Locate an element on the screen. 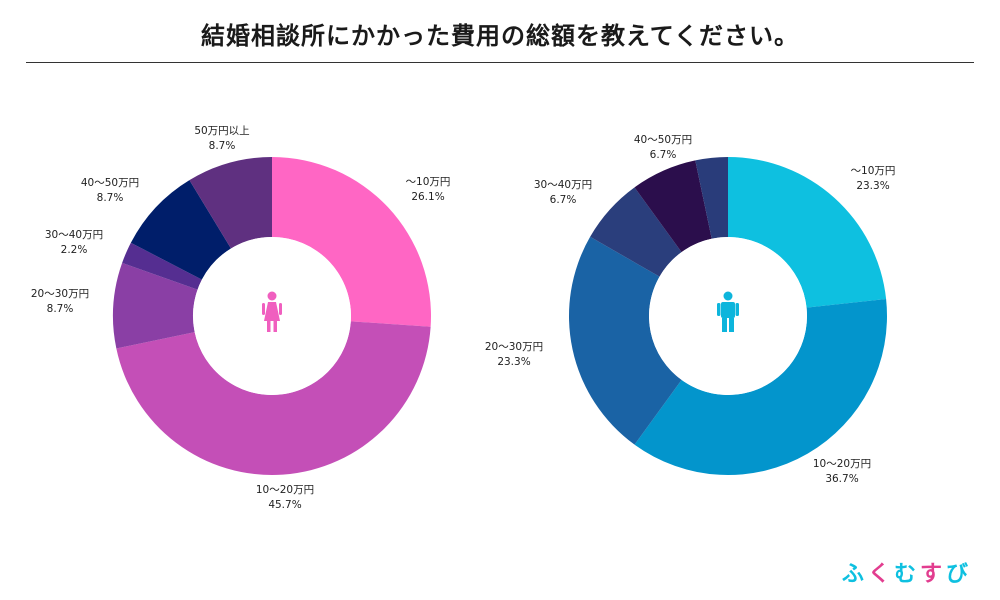 This screenshot has width=1000, height=600. slice-value-female-1: 45.7% is located at coordinates (284, 505).